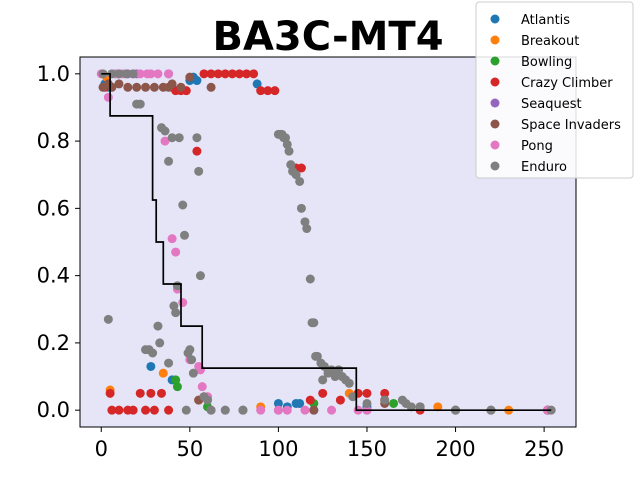 This screenshot has height=480, width=640. I want to click on y-tick-label: 0.6, so click(53, 208).